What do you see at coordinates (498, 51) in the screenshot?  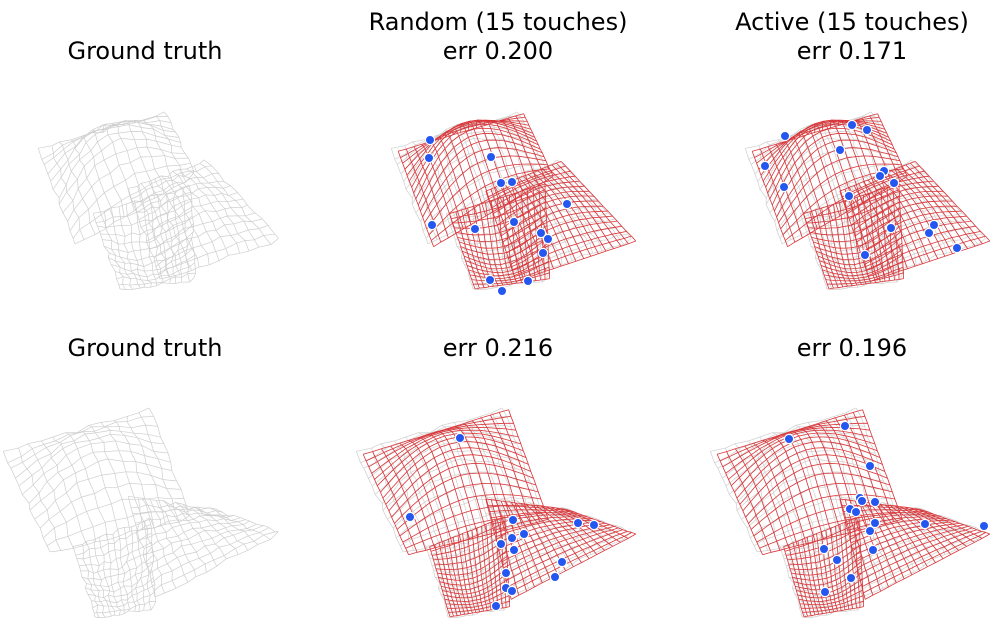 I see `panel-title-line2: err 0.200` at bounding box center [498, 51].